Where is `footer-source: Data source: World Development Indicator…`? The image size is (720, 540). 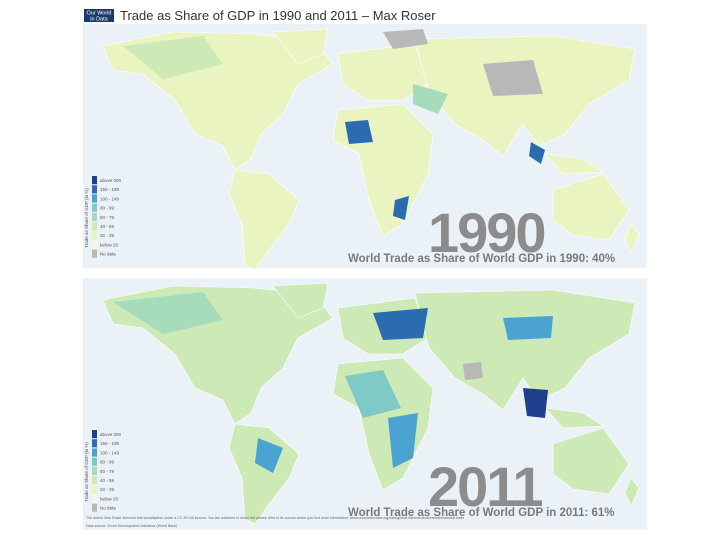 footer-source: Data source: World Development Indicator… is located at coordinates (131, 526).